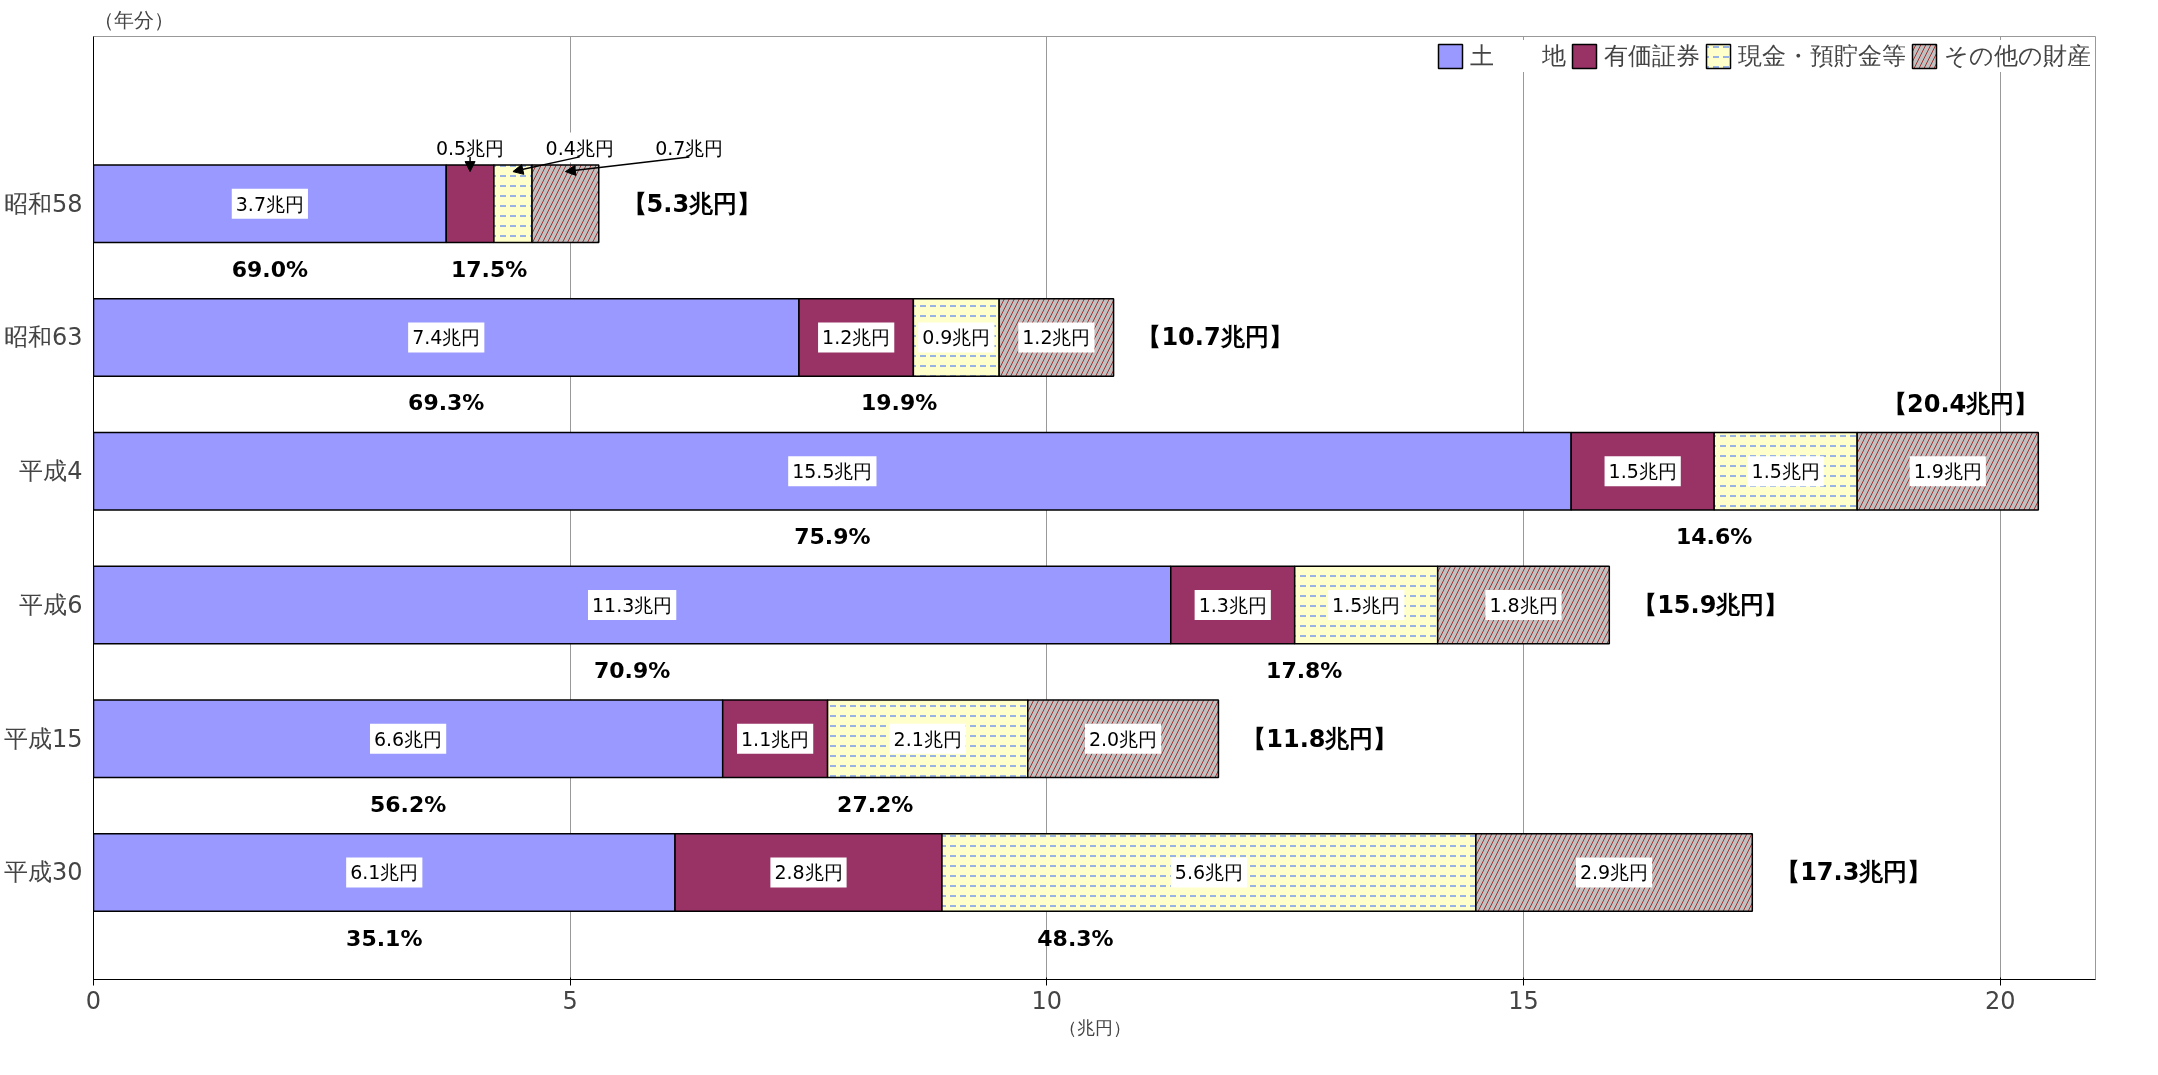 This screenshot has width=2158, height=1075. I want to click on annotation: 17.8%, so click(1304, 671).